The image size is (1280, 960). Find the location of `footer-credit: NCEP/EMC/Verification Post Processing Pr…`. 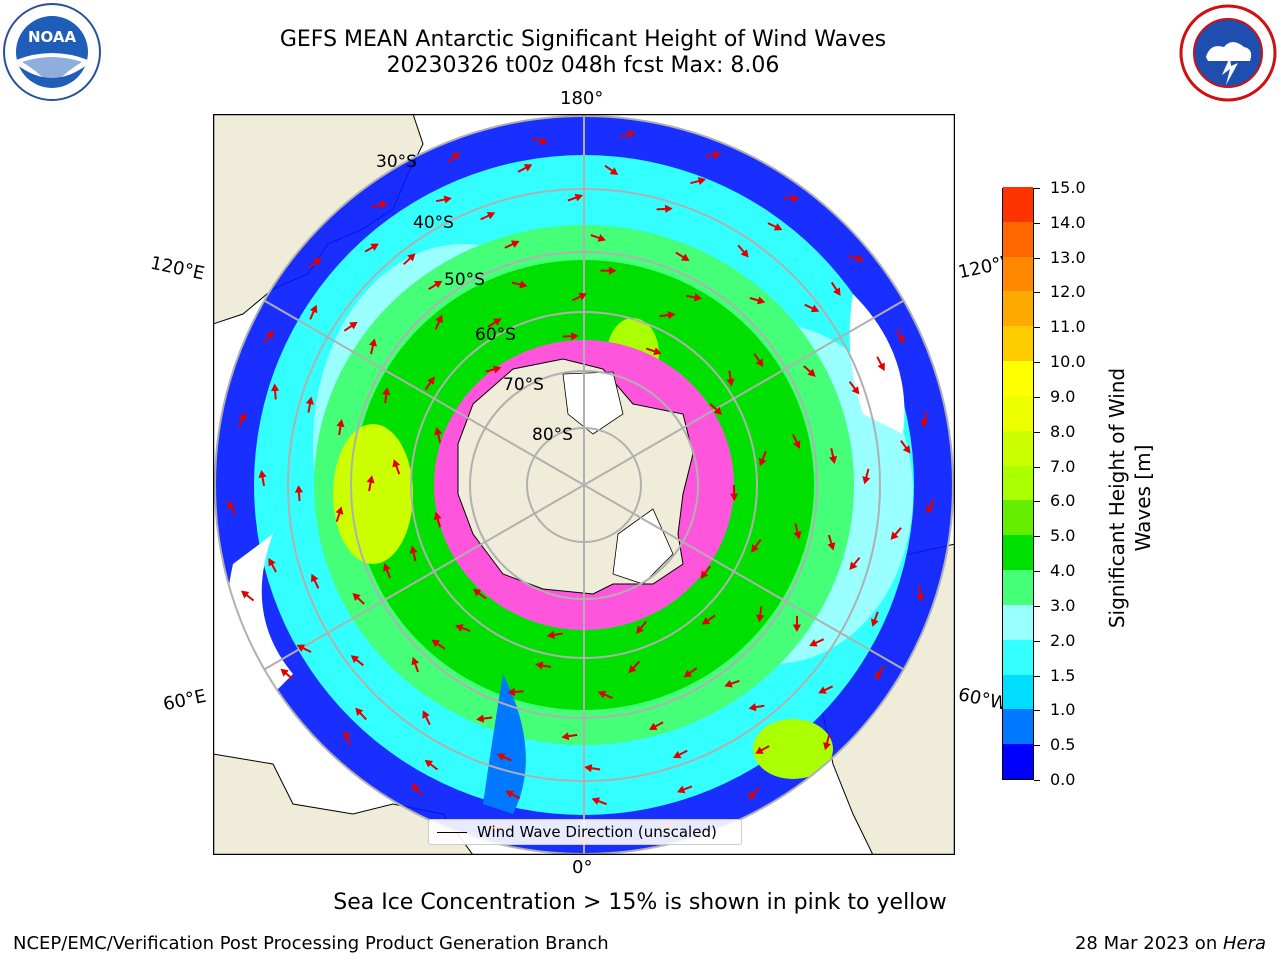

footer-credit: NCEP/EMC/Verification Post Processing Pr… is located at coordinates (311, 943).